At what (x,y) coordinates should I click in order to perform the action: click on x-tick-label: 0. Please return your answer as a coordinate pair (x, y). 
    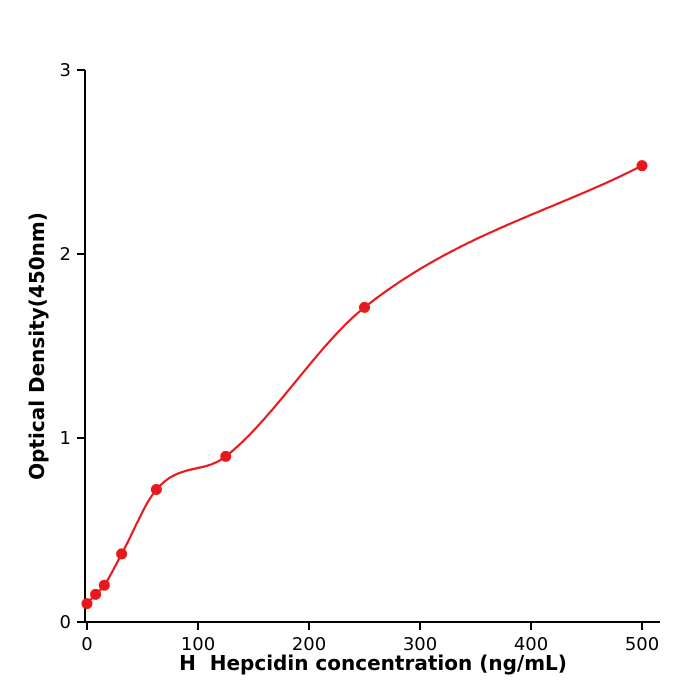
    Looking at the image, I should click on (86, 644).